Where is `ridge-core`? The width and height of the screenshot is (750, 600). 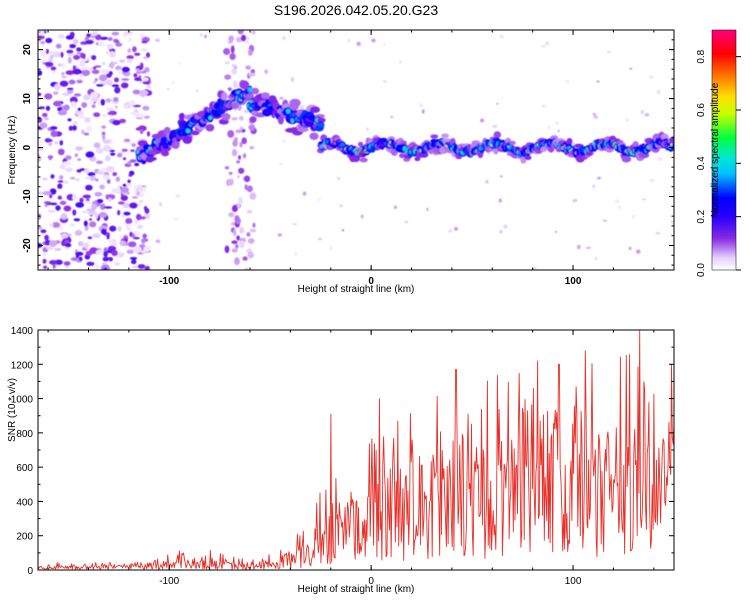 ridge-core is located at coordinates (250, 90).